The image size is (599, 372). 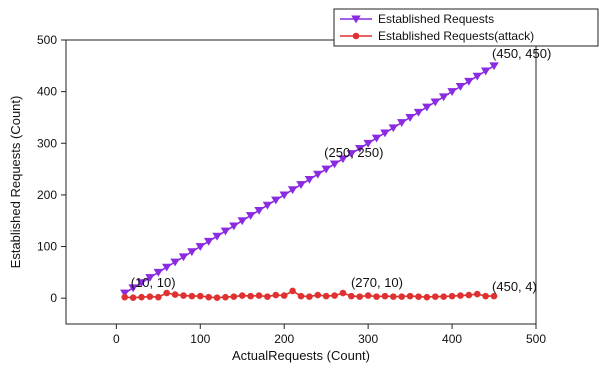 What do you see at coordinates (47, 247) in the screenshot?
I see `y-tick-label: 100` at bounding box center [47, 247].